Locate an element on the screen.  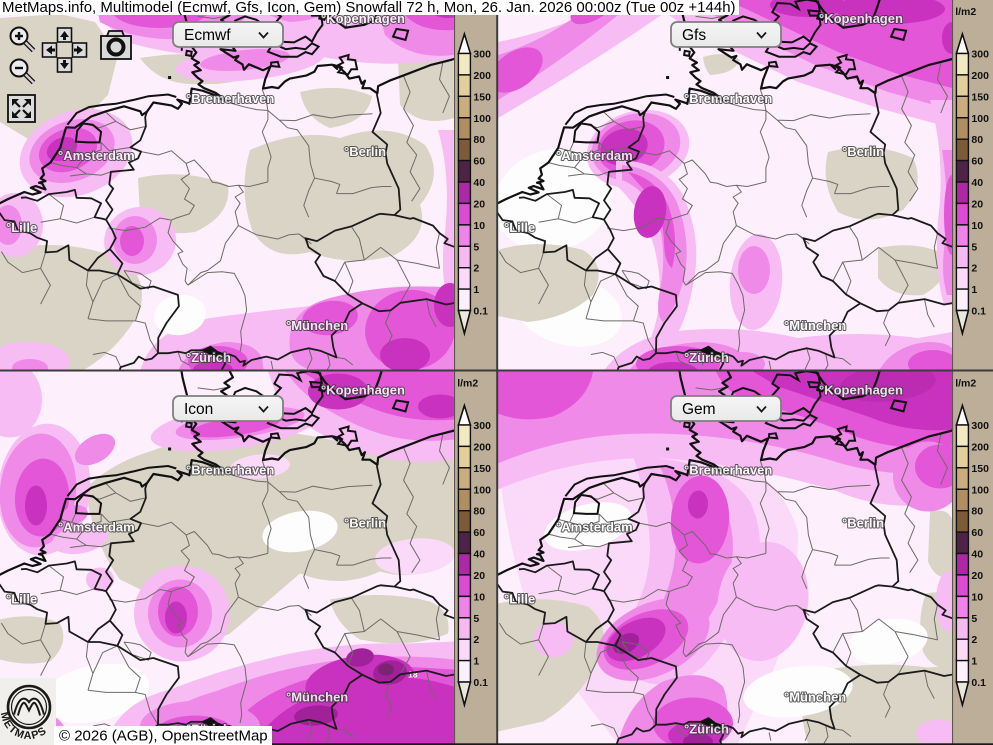
svg-text: © 2026 (AGB), OpenStreetMap is located at coordinates (163, 736).